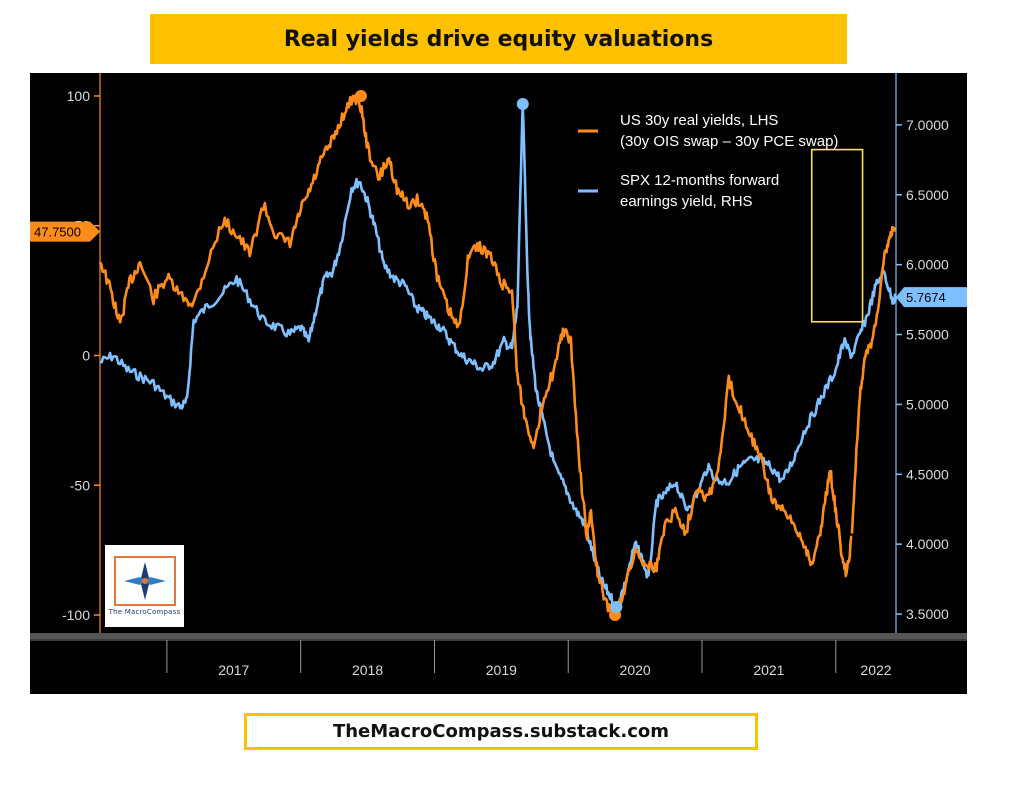 This screenshot has height=791, width=1020. What do you see at coordinates (927, 474) in the screenshot?
I see `right-tick-label: 4.5000` at bounding box center [927, 474].